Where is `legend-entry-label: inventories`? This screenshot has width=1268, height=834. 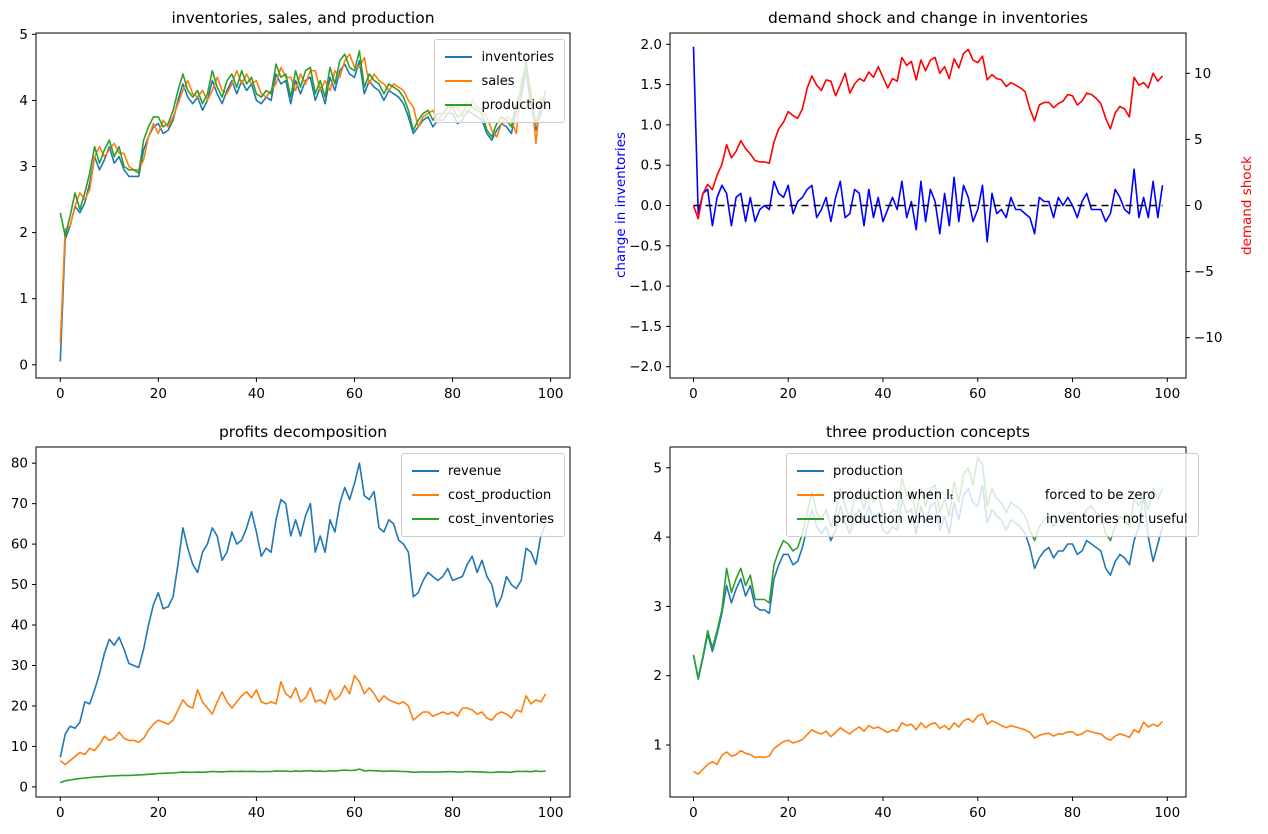
legend-entry-label: inventories is located at coordinates (517, 57).